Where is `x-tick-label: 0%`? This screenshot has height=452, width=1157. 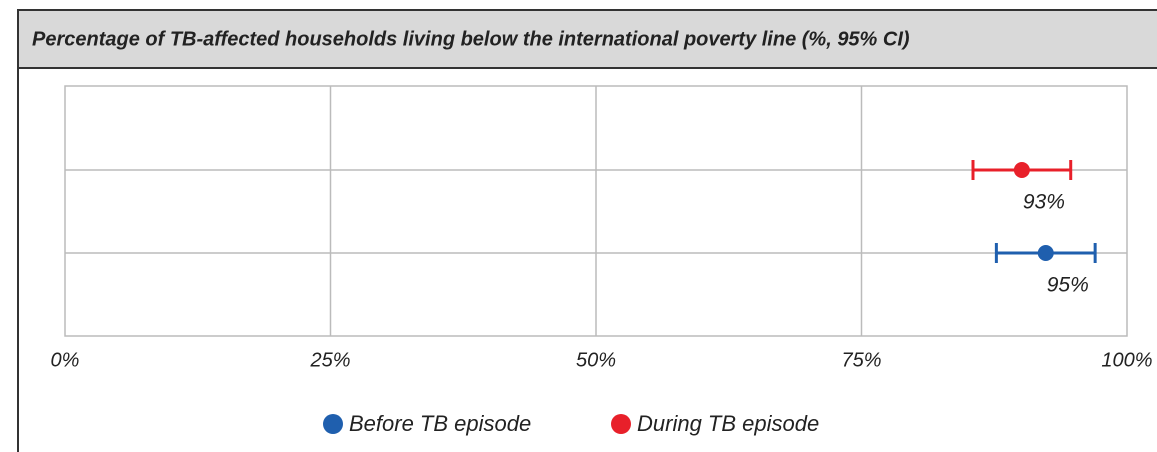 x-tick-label: 0% is located at coordinates (65, 360).